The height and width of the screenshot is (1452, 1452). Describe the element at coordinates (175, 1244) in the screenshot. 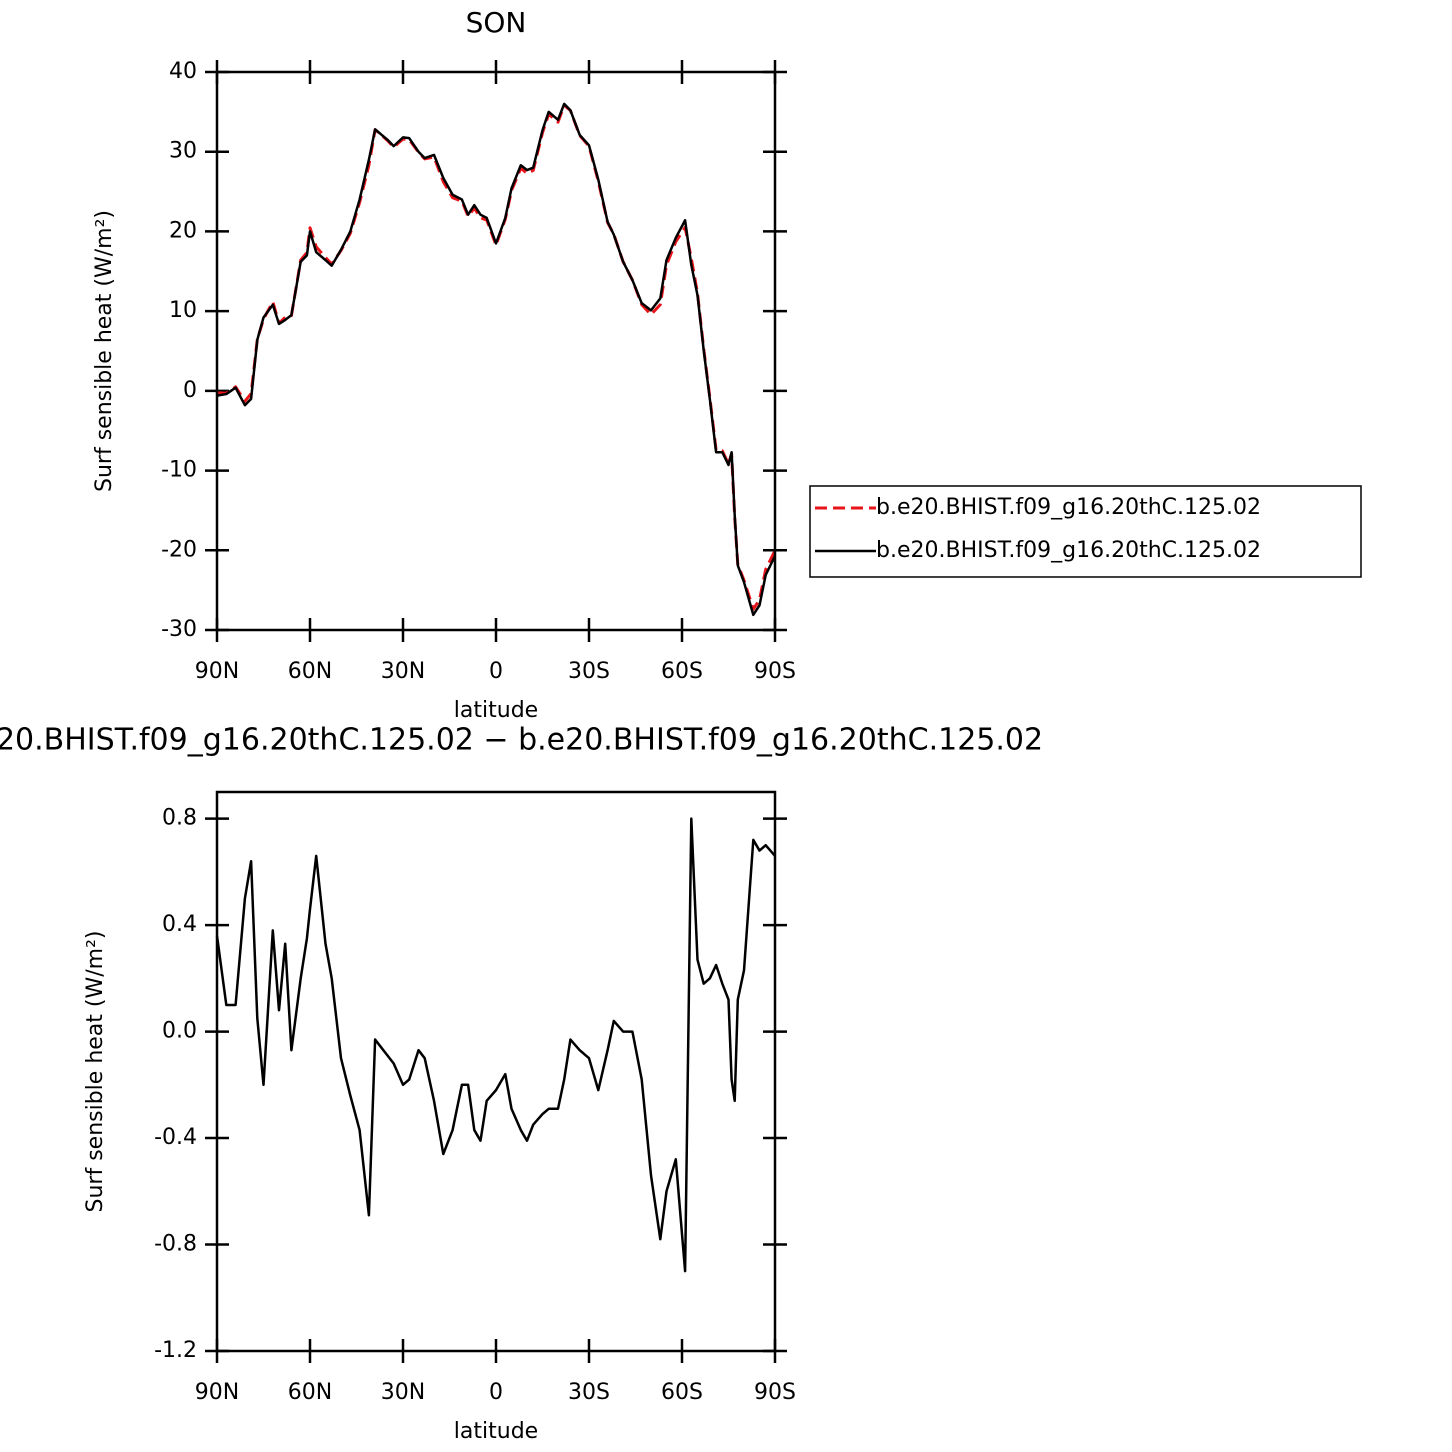

I see `y-tick-label: -0.8` at that location.